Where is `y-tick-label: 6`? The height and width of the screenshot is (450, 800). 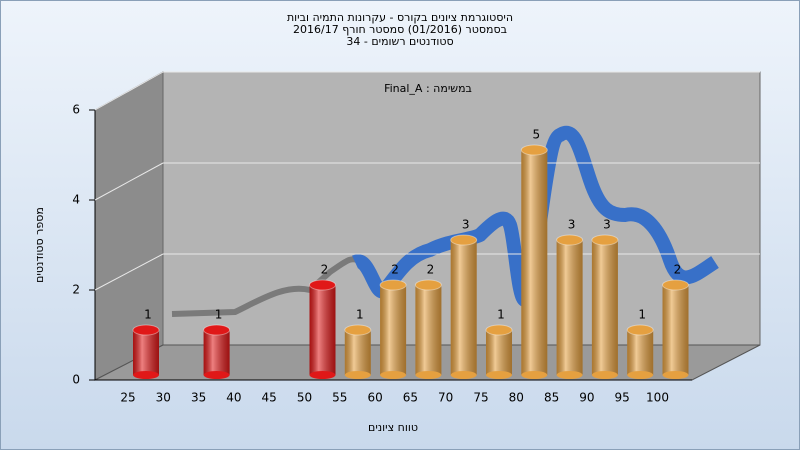
y-tick-label: 6 is located at coordinates (76, 110).